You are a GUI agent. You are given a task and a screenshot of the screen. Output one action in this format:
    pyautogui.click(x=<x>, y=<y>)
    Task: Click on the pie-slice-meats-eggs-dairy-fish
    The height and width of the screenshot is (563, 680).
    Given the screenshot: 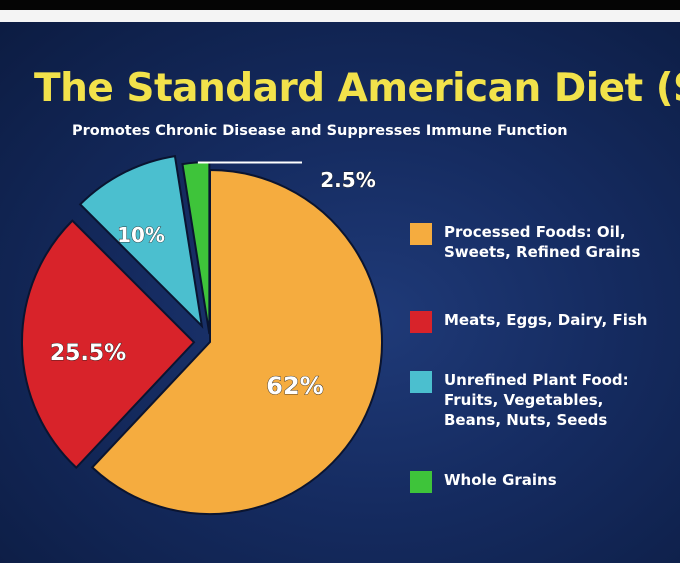 What is the action you would take?
    pyautogui.click(x=108, y=344)
    